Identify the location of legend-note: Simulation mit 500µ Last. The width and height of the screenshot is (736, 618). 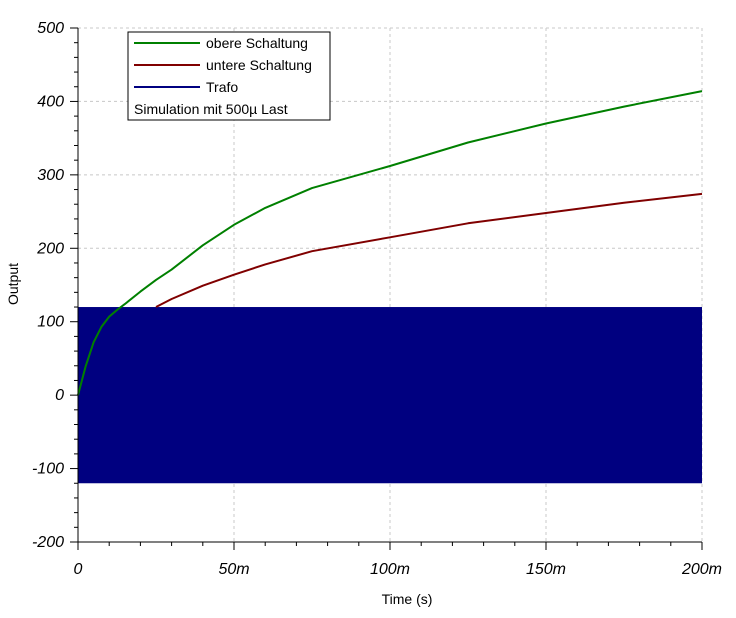
(211, 109).